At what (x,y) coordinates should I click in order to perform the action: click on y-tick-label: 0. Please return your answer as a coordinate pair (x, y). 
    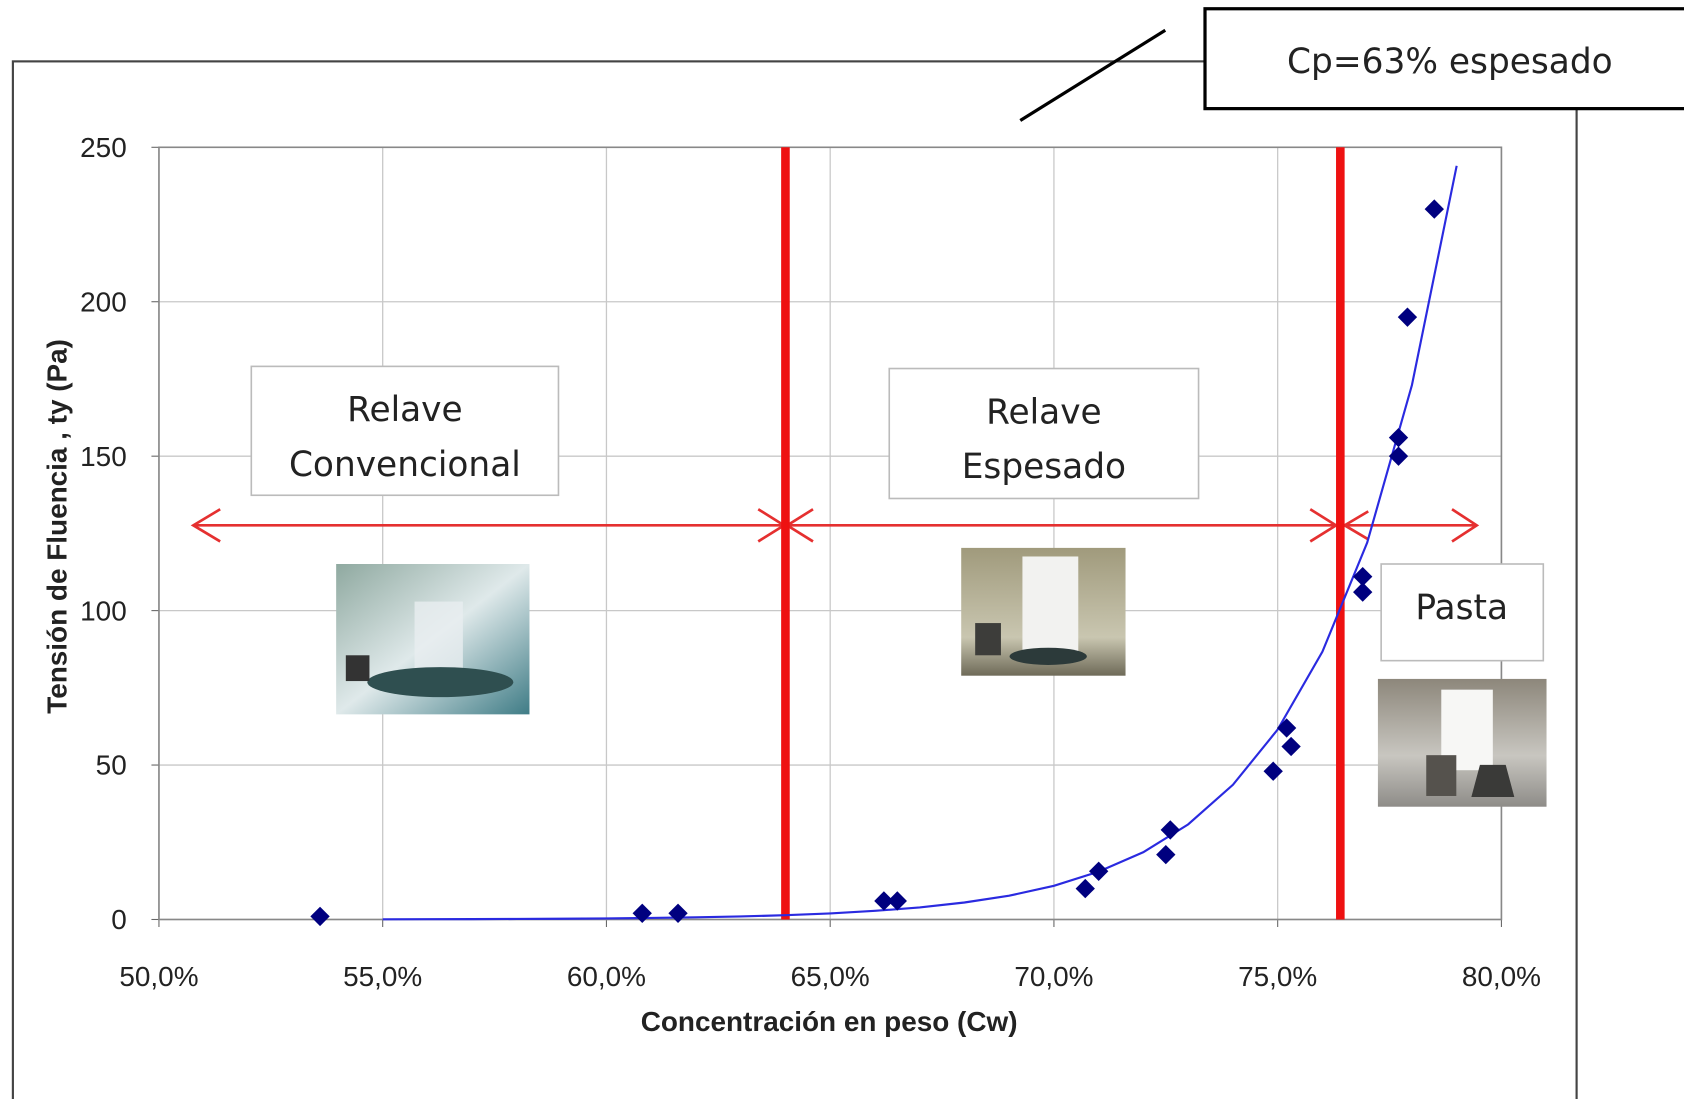
    Looking at the image, I should click on (119, 919).